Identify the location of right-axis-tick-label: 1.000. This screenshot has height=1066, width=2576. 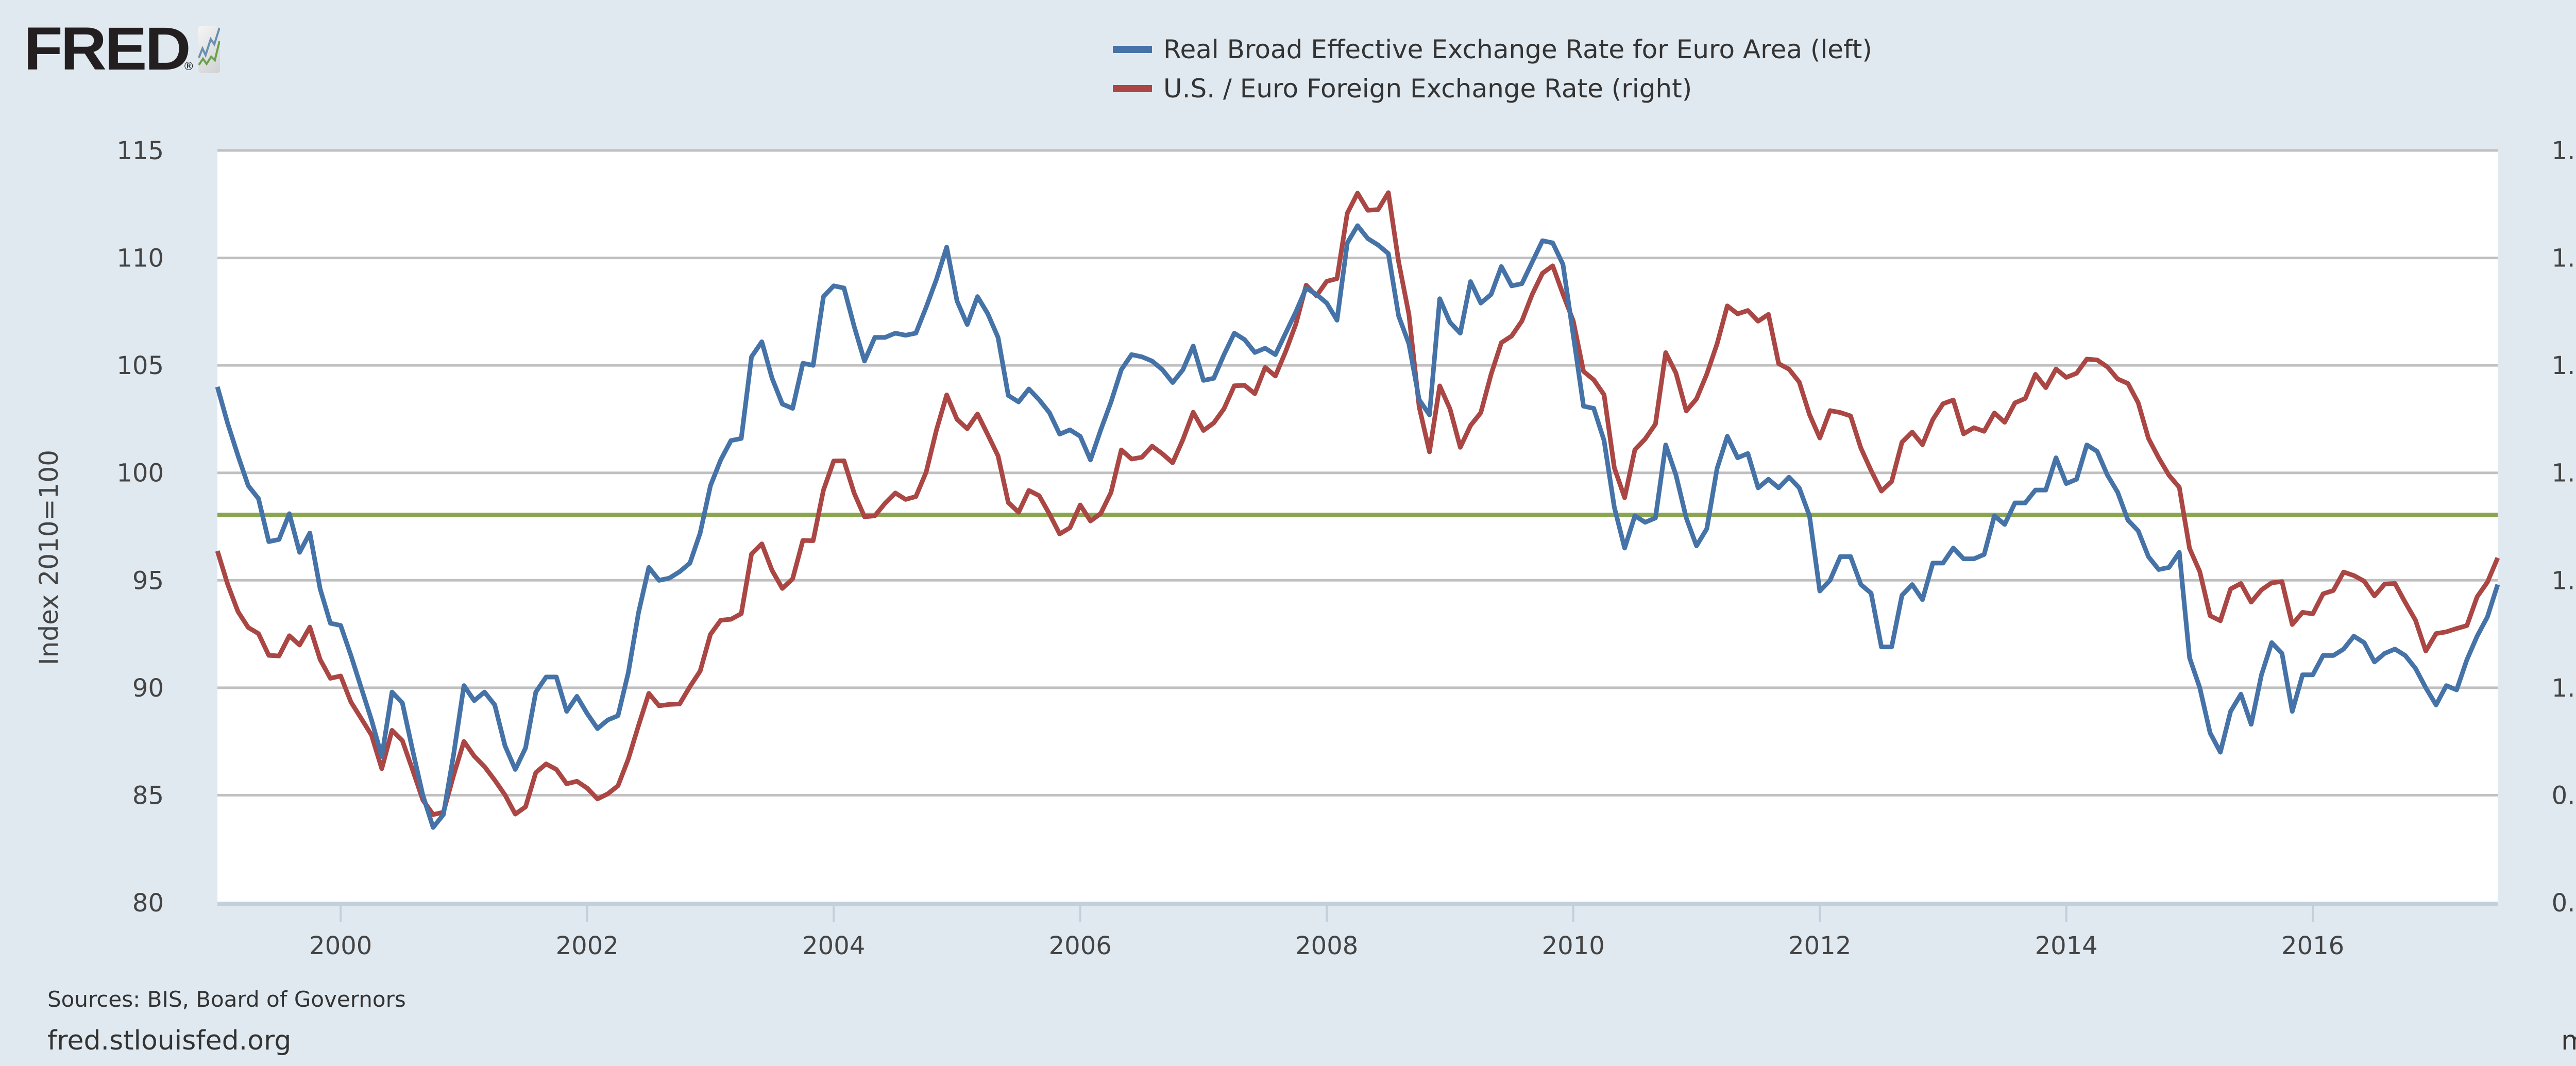
(2564, 688).